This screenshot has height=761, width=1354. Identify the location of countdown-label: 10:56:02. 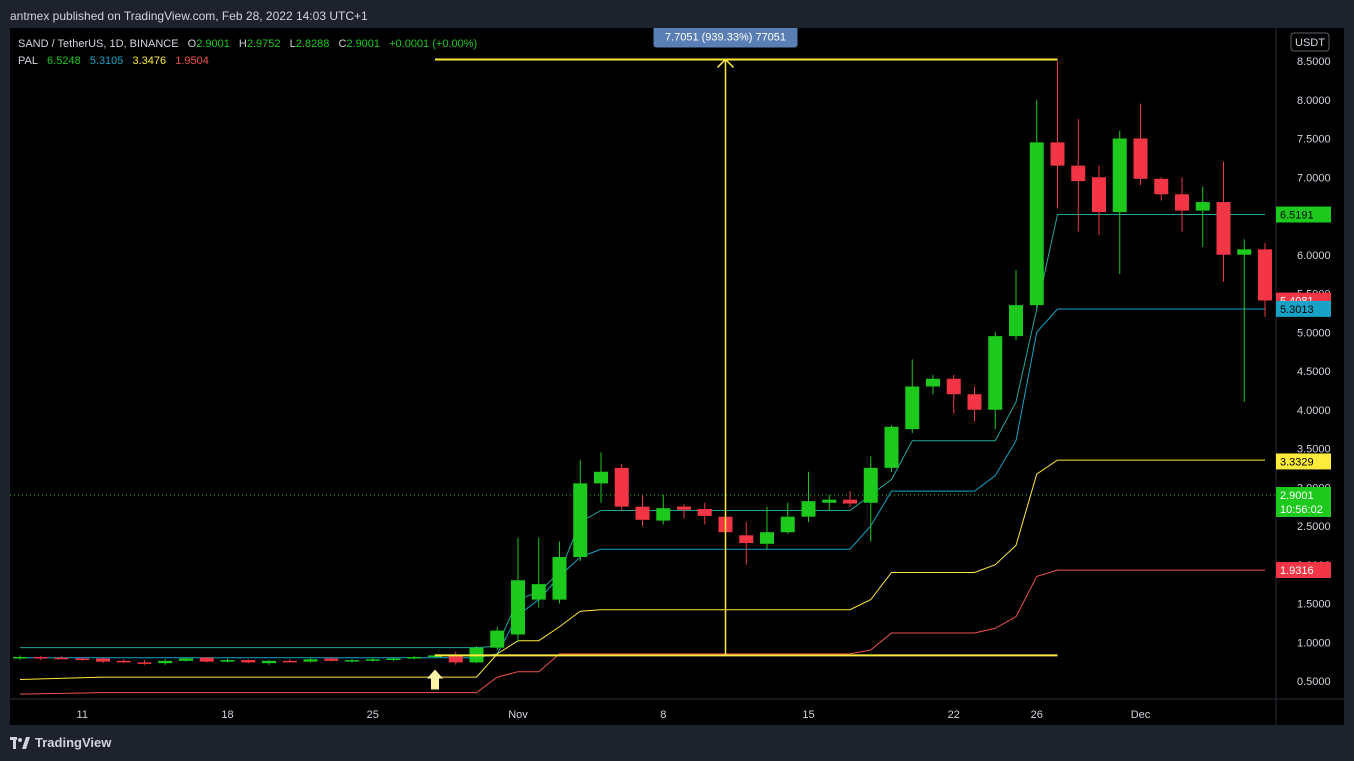
(1301, 510).